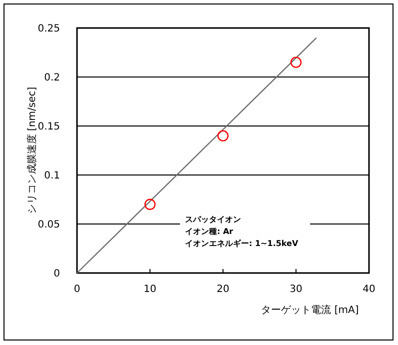  What do you see at coordinates (32, 150) in the screenshot?
I see `y-axis-title: シリコン成膜速度 [nm/sec]` at bounding box center [32, 150].